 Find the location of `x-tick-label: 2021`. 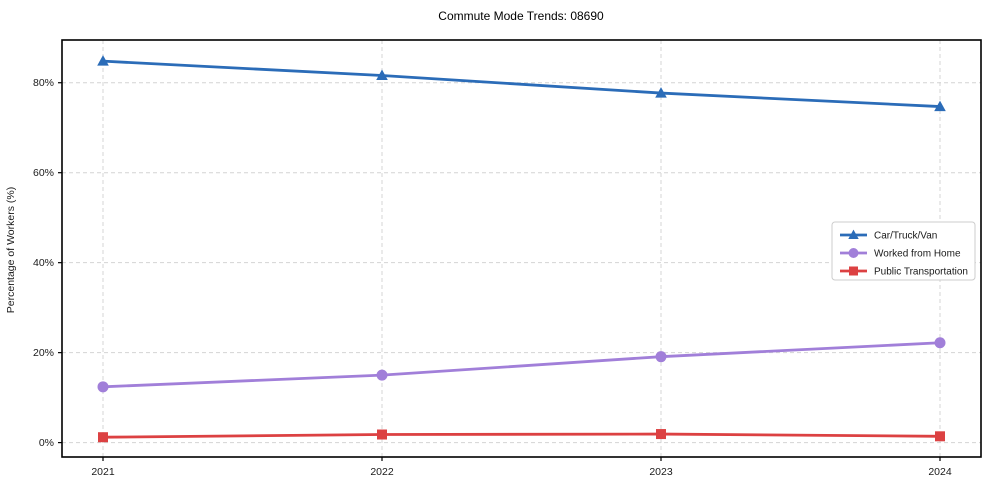

x-tick-label: 2021 is located at coordinates (103, 472).